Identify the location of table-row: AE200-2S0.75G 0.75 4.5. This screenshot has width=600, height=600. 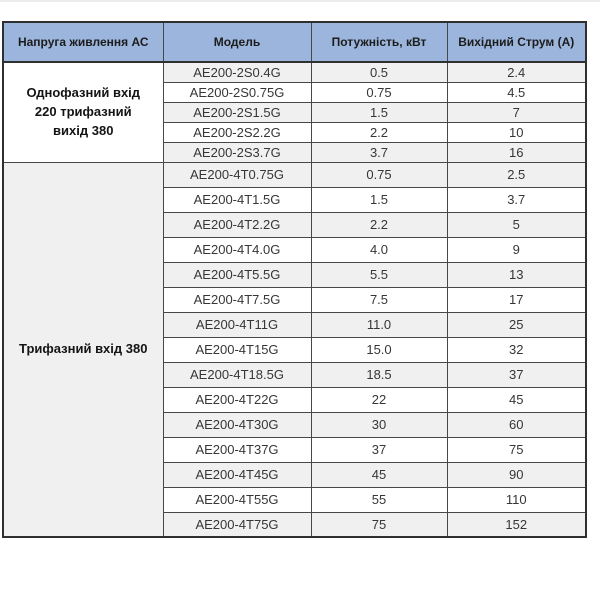
(295, 92).